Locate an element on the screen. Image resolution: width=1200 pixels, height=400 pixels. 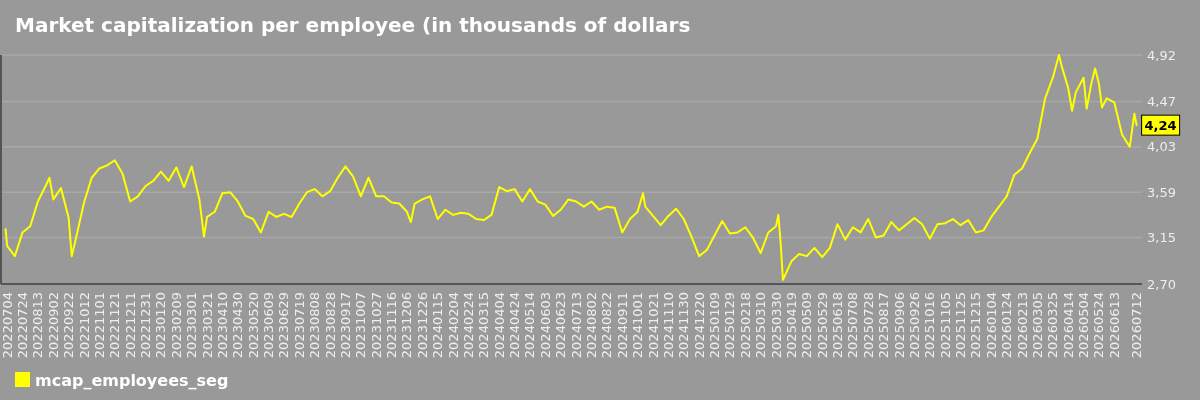
x-tick-label: 20240514 is located at coordinates (530, 325).